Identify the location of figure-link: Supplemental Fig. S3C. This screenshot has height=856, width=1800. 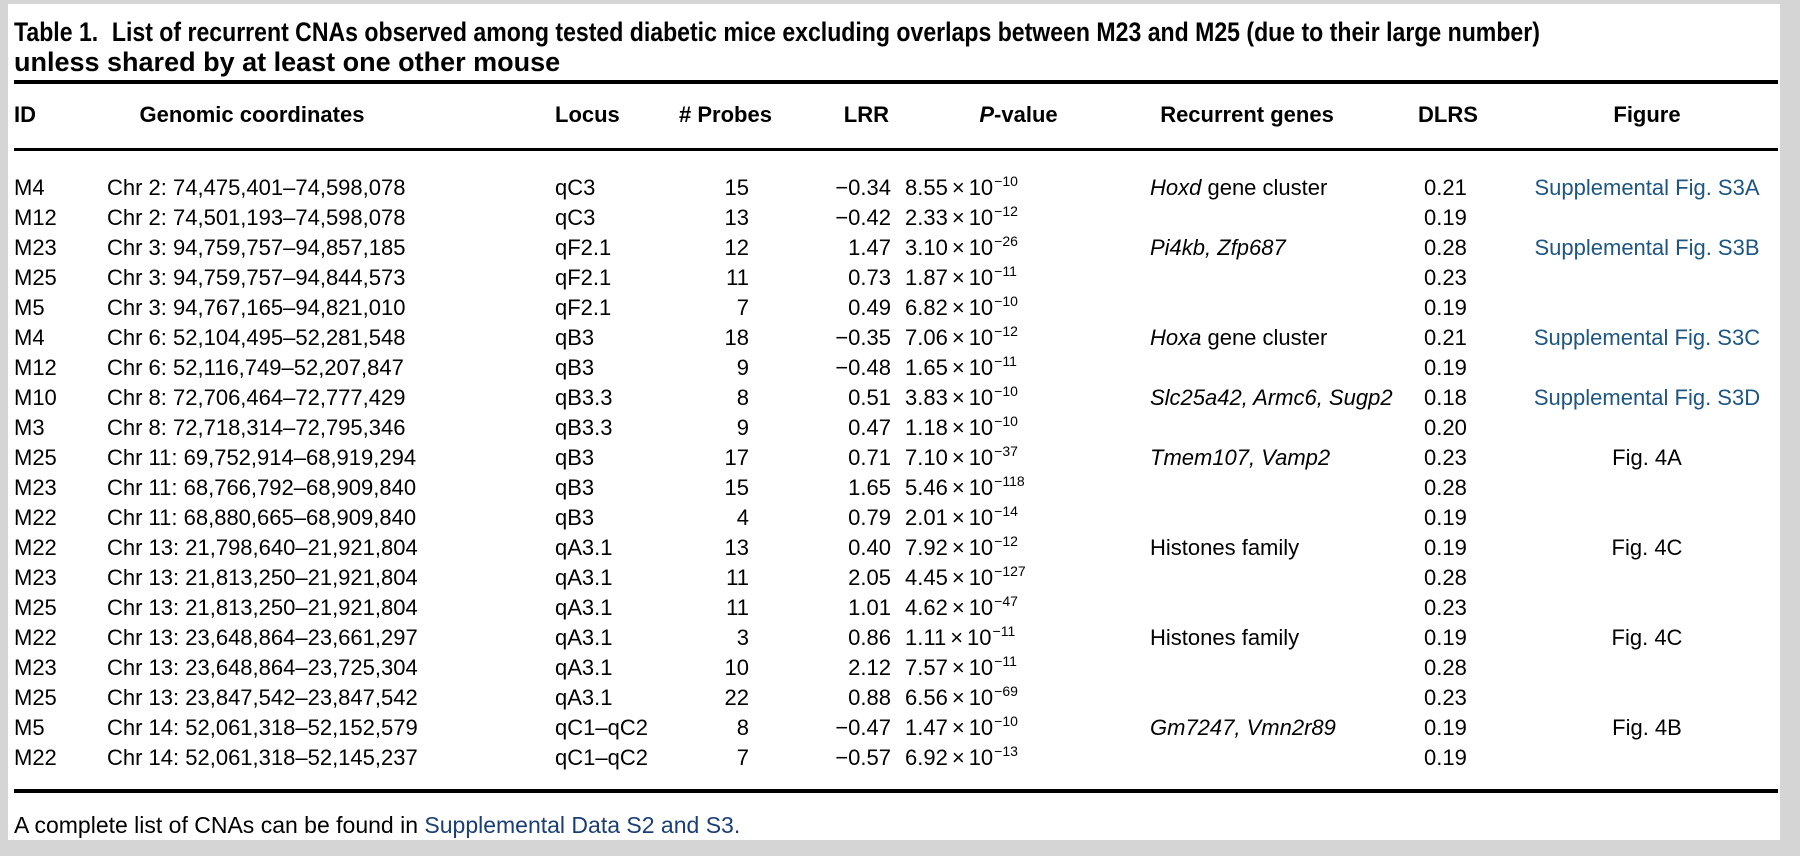
(1647, 337).